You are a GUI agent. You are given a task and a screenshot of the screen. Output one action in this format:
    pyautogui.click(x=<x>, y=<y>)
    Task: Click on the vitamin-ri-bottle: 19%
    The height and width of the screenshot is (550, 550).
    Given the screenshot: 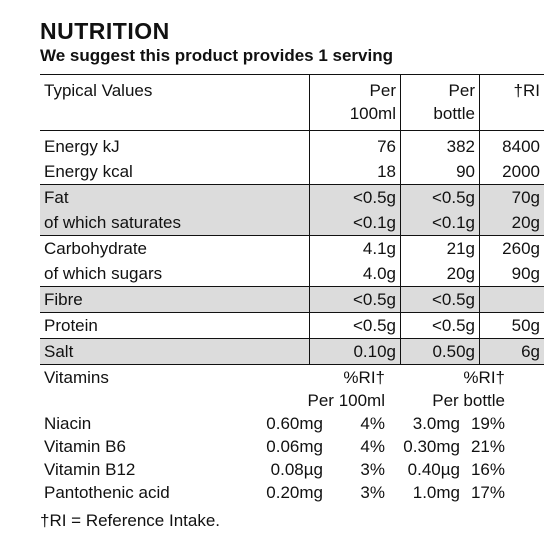 What is the action you would take?
    pyautogui.click(x=487, y=423)
    